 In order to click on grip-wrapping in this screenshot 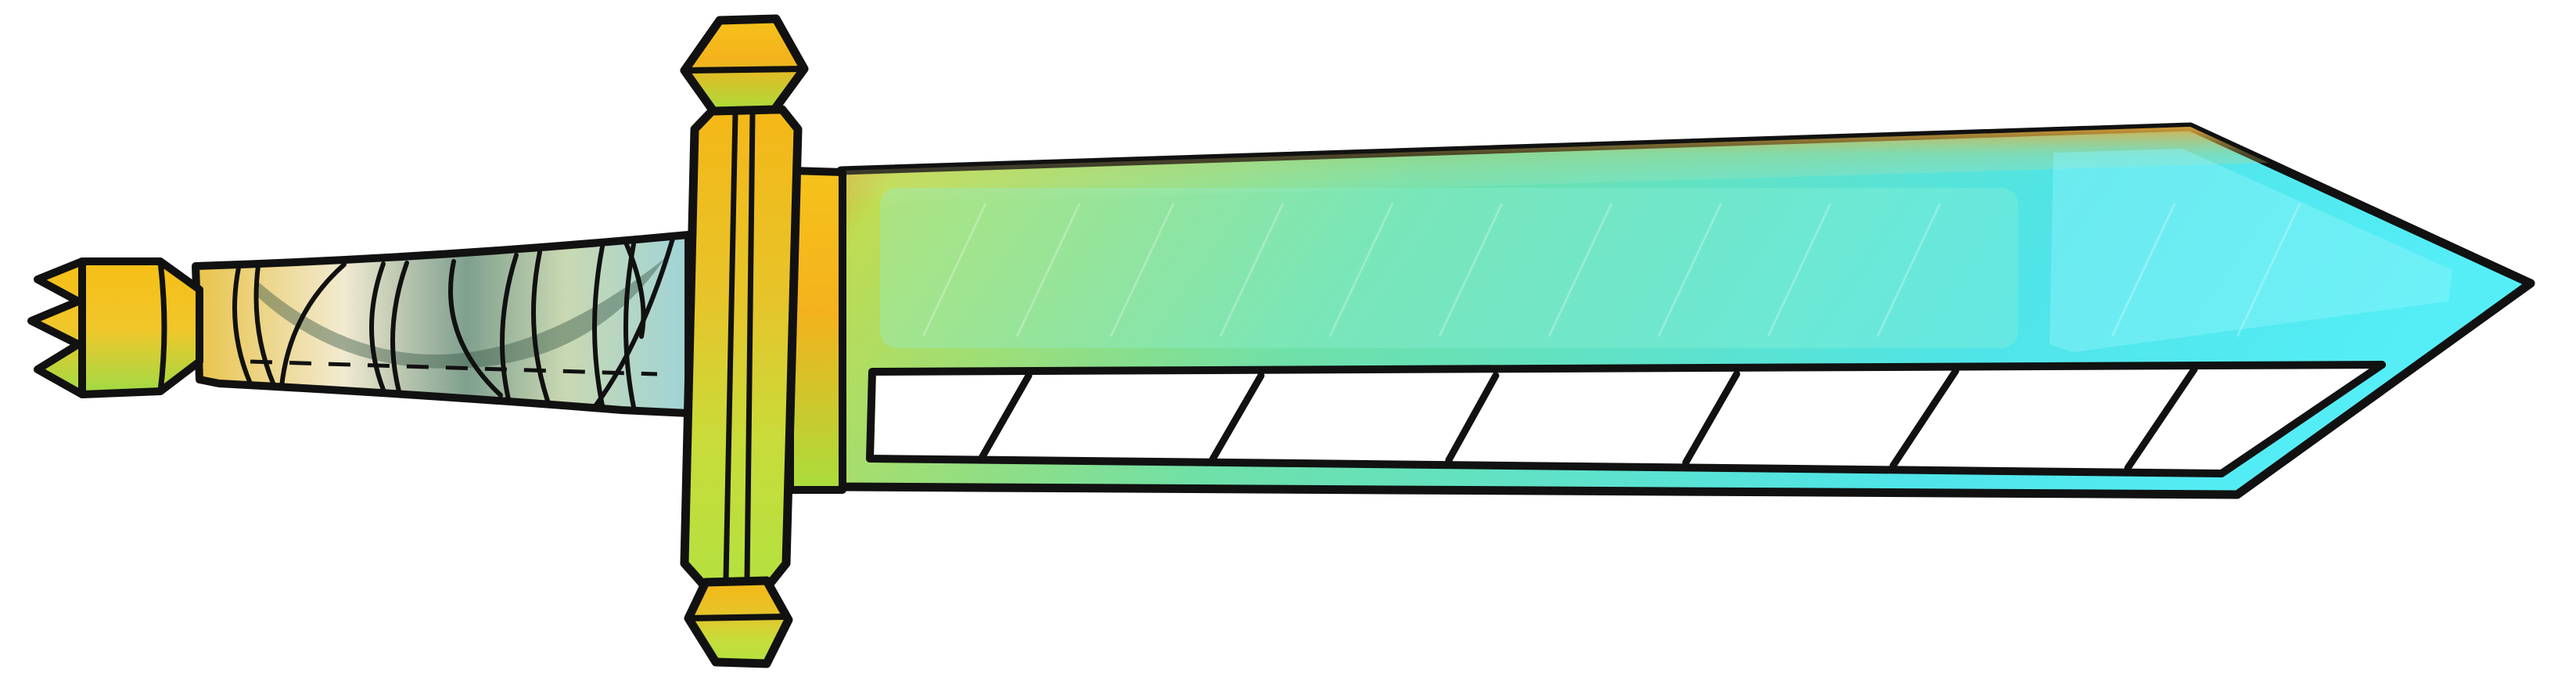, I will do `click(453, 322)`.